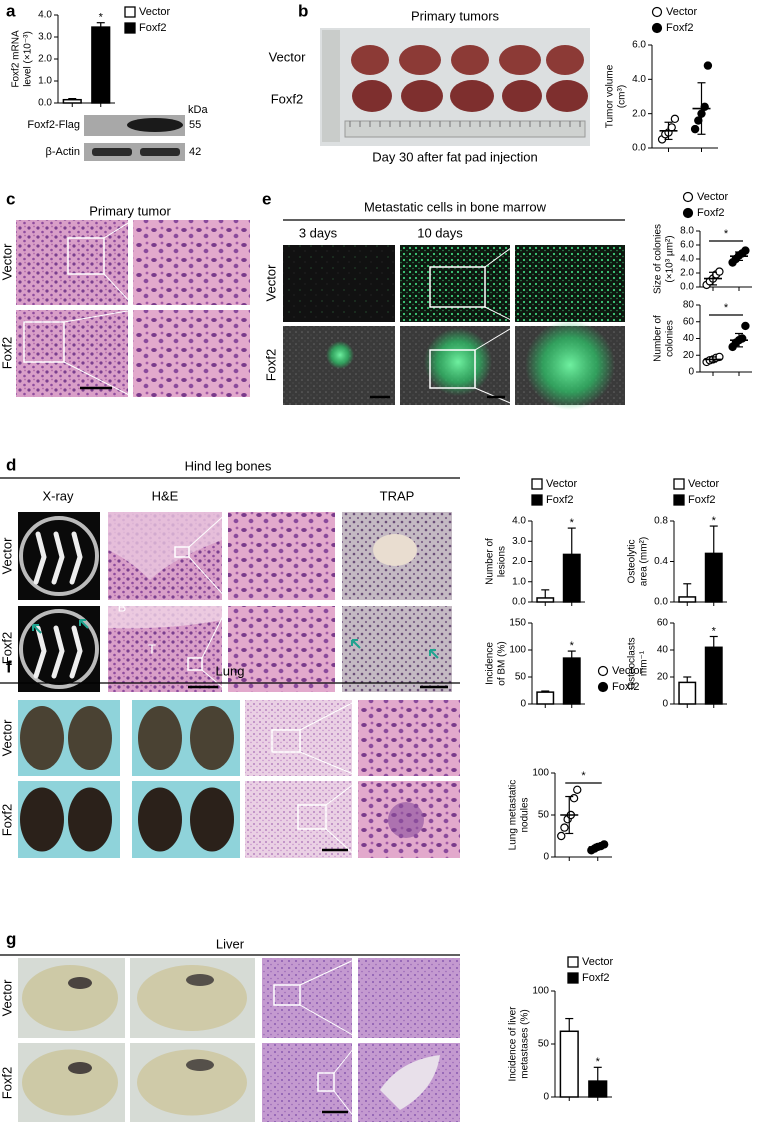  I want to click on y-tick-label: 60, so click(663, 623).